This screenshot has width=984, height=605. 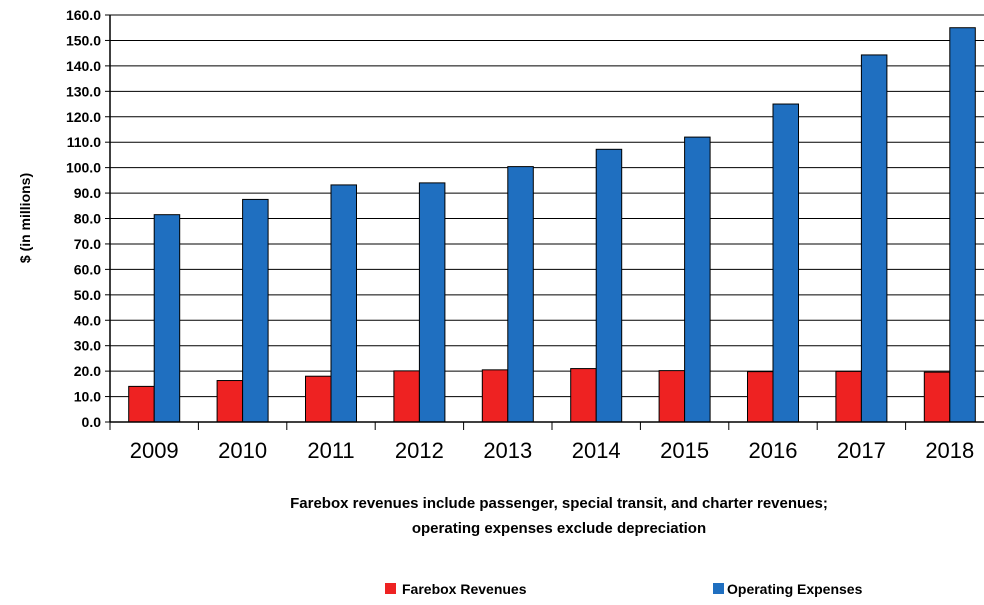 I want to click on bar-farebox-revenues-2014, so click(x=583, y=395).